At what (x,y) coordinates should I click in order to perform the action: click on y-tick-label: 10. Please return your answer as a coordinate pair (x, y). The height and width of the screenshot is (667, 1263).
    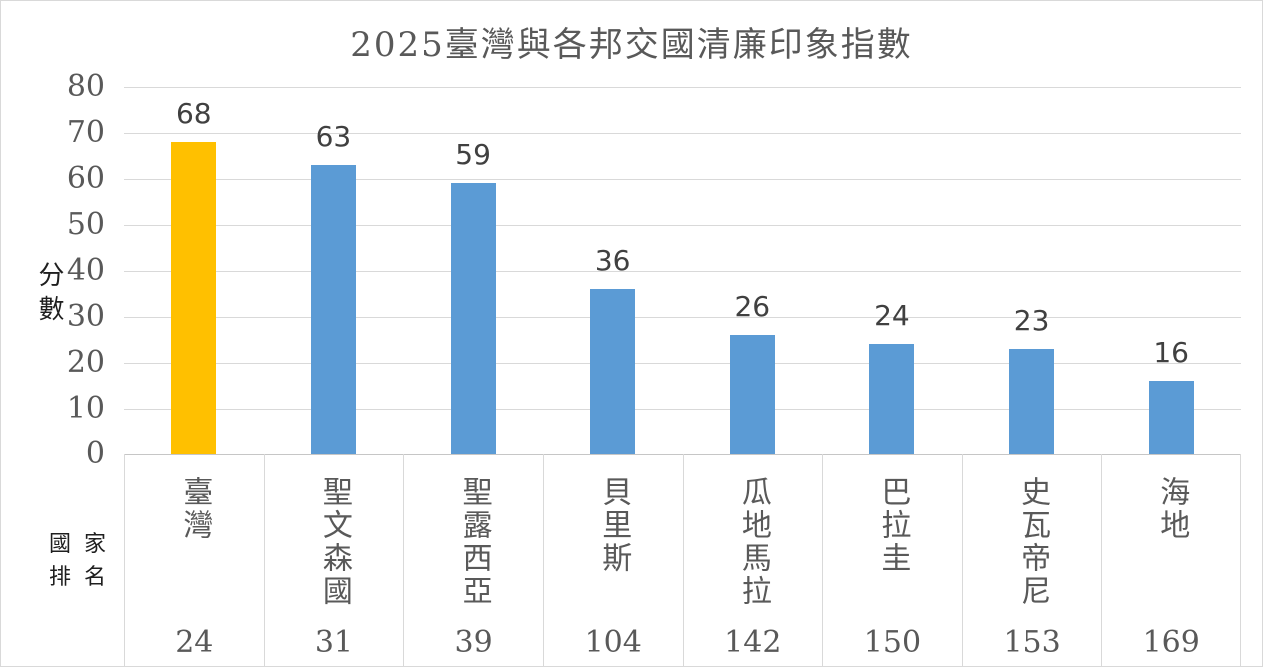
    Looking at the image, I should click on (85, 408).